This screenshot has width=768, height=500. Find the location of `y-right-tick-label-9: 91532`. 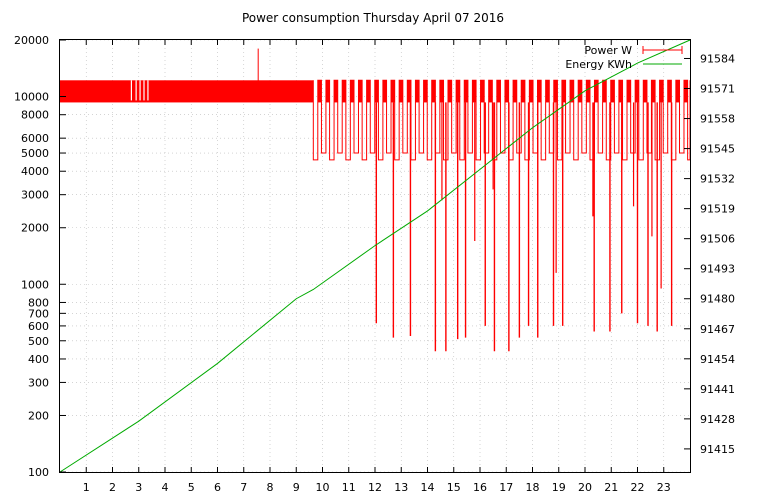

y-right-tick-label-9: 91532 is located at coordinates (717, 179).